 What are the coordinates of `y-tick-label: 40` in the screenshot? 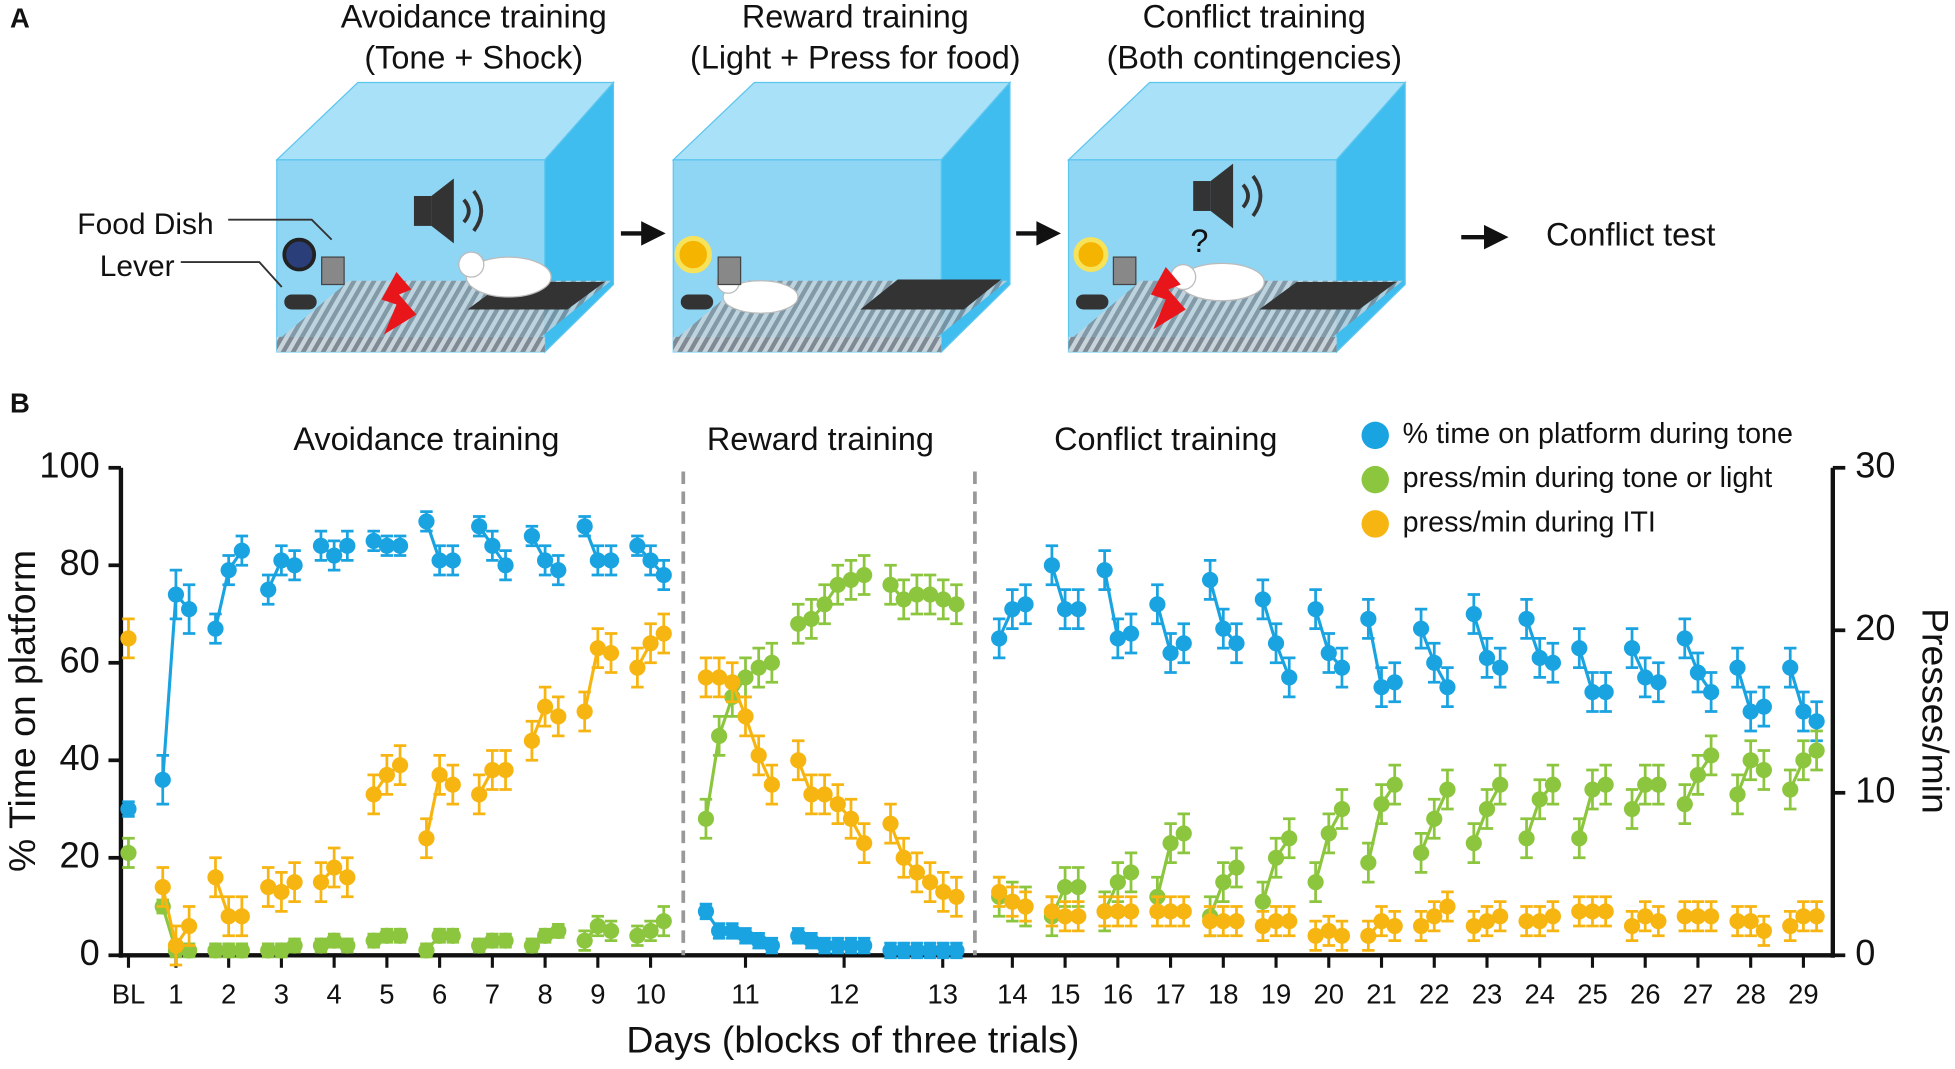 It's located at (80, 757).